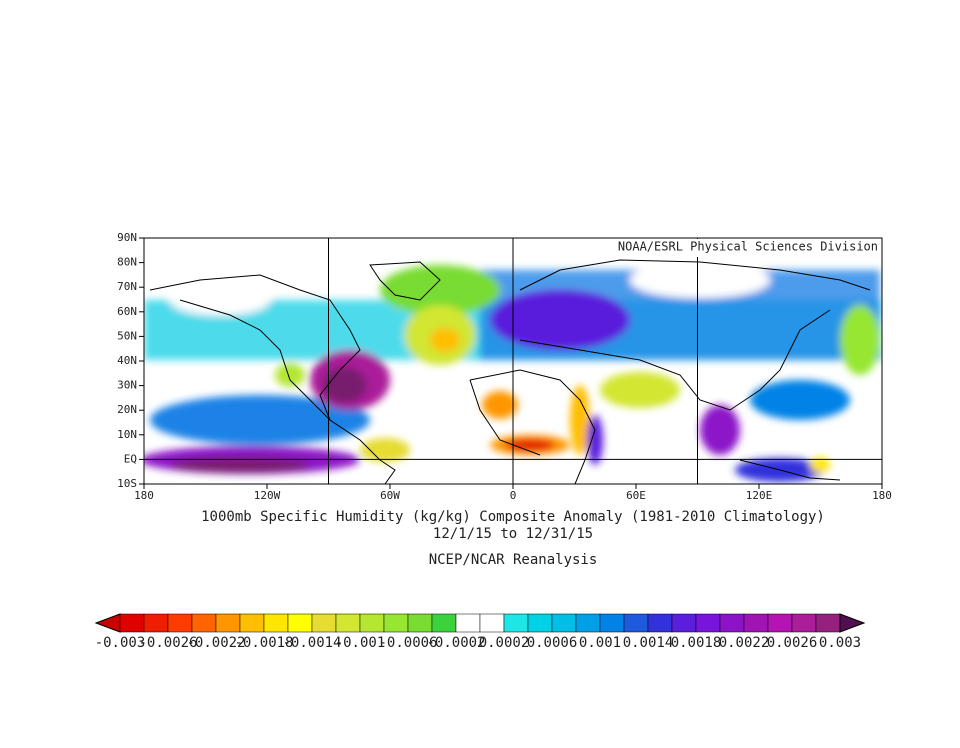 The image size is (960, 748). I want to click on colorbar-label: -0.0006, so click(407, 643).